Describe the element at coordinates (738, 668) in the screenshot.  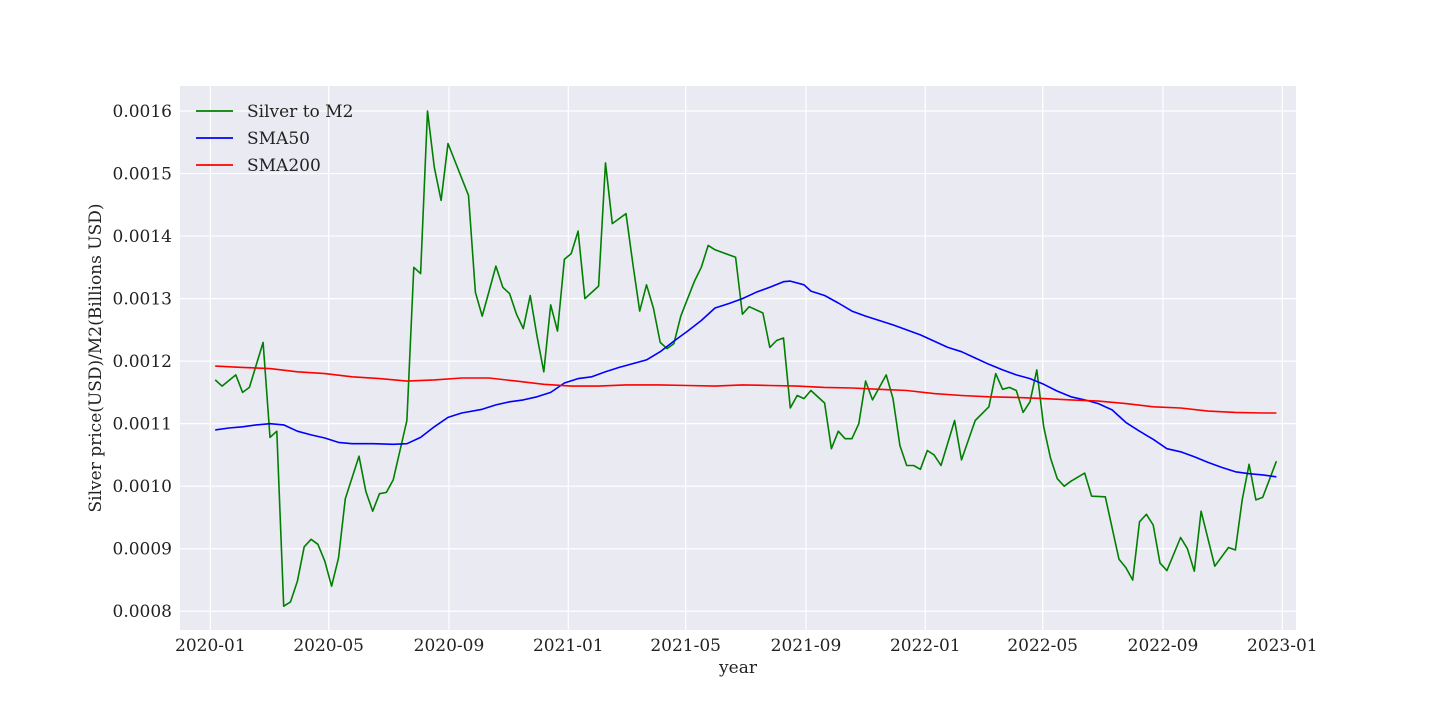
I see `x-axis-label: year` at that location.